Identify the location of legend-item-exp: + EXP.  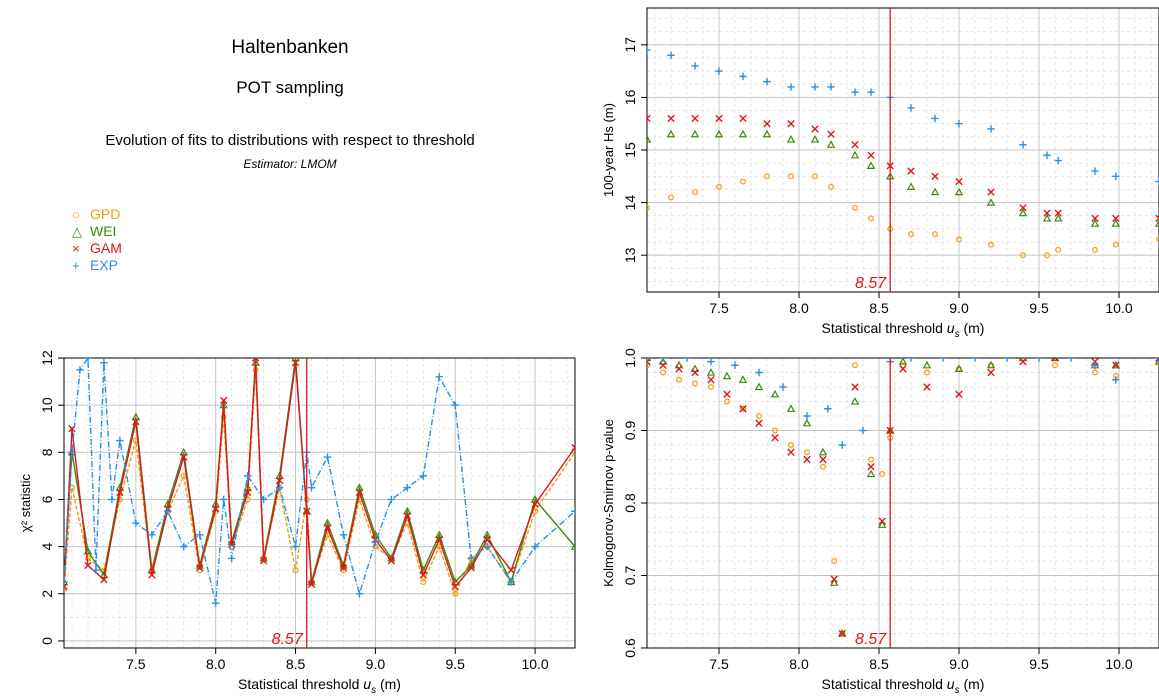
(97, 265).